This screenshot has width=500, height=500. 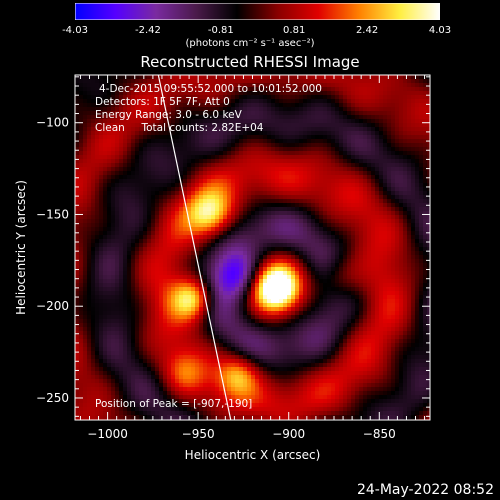 I want to click on colorbar-tick-label: -2.42, so click(x=147, y=30).